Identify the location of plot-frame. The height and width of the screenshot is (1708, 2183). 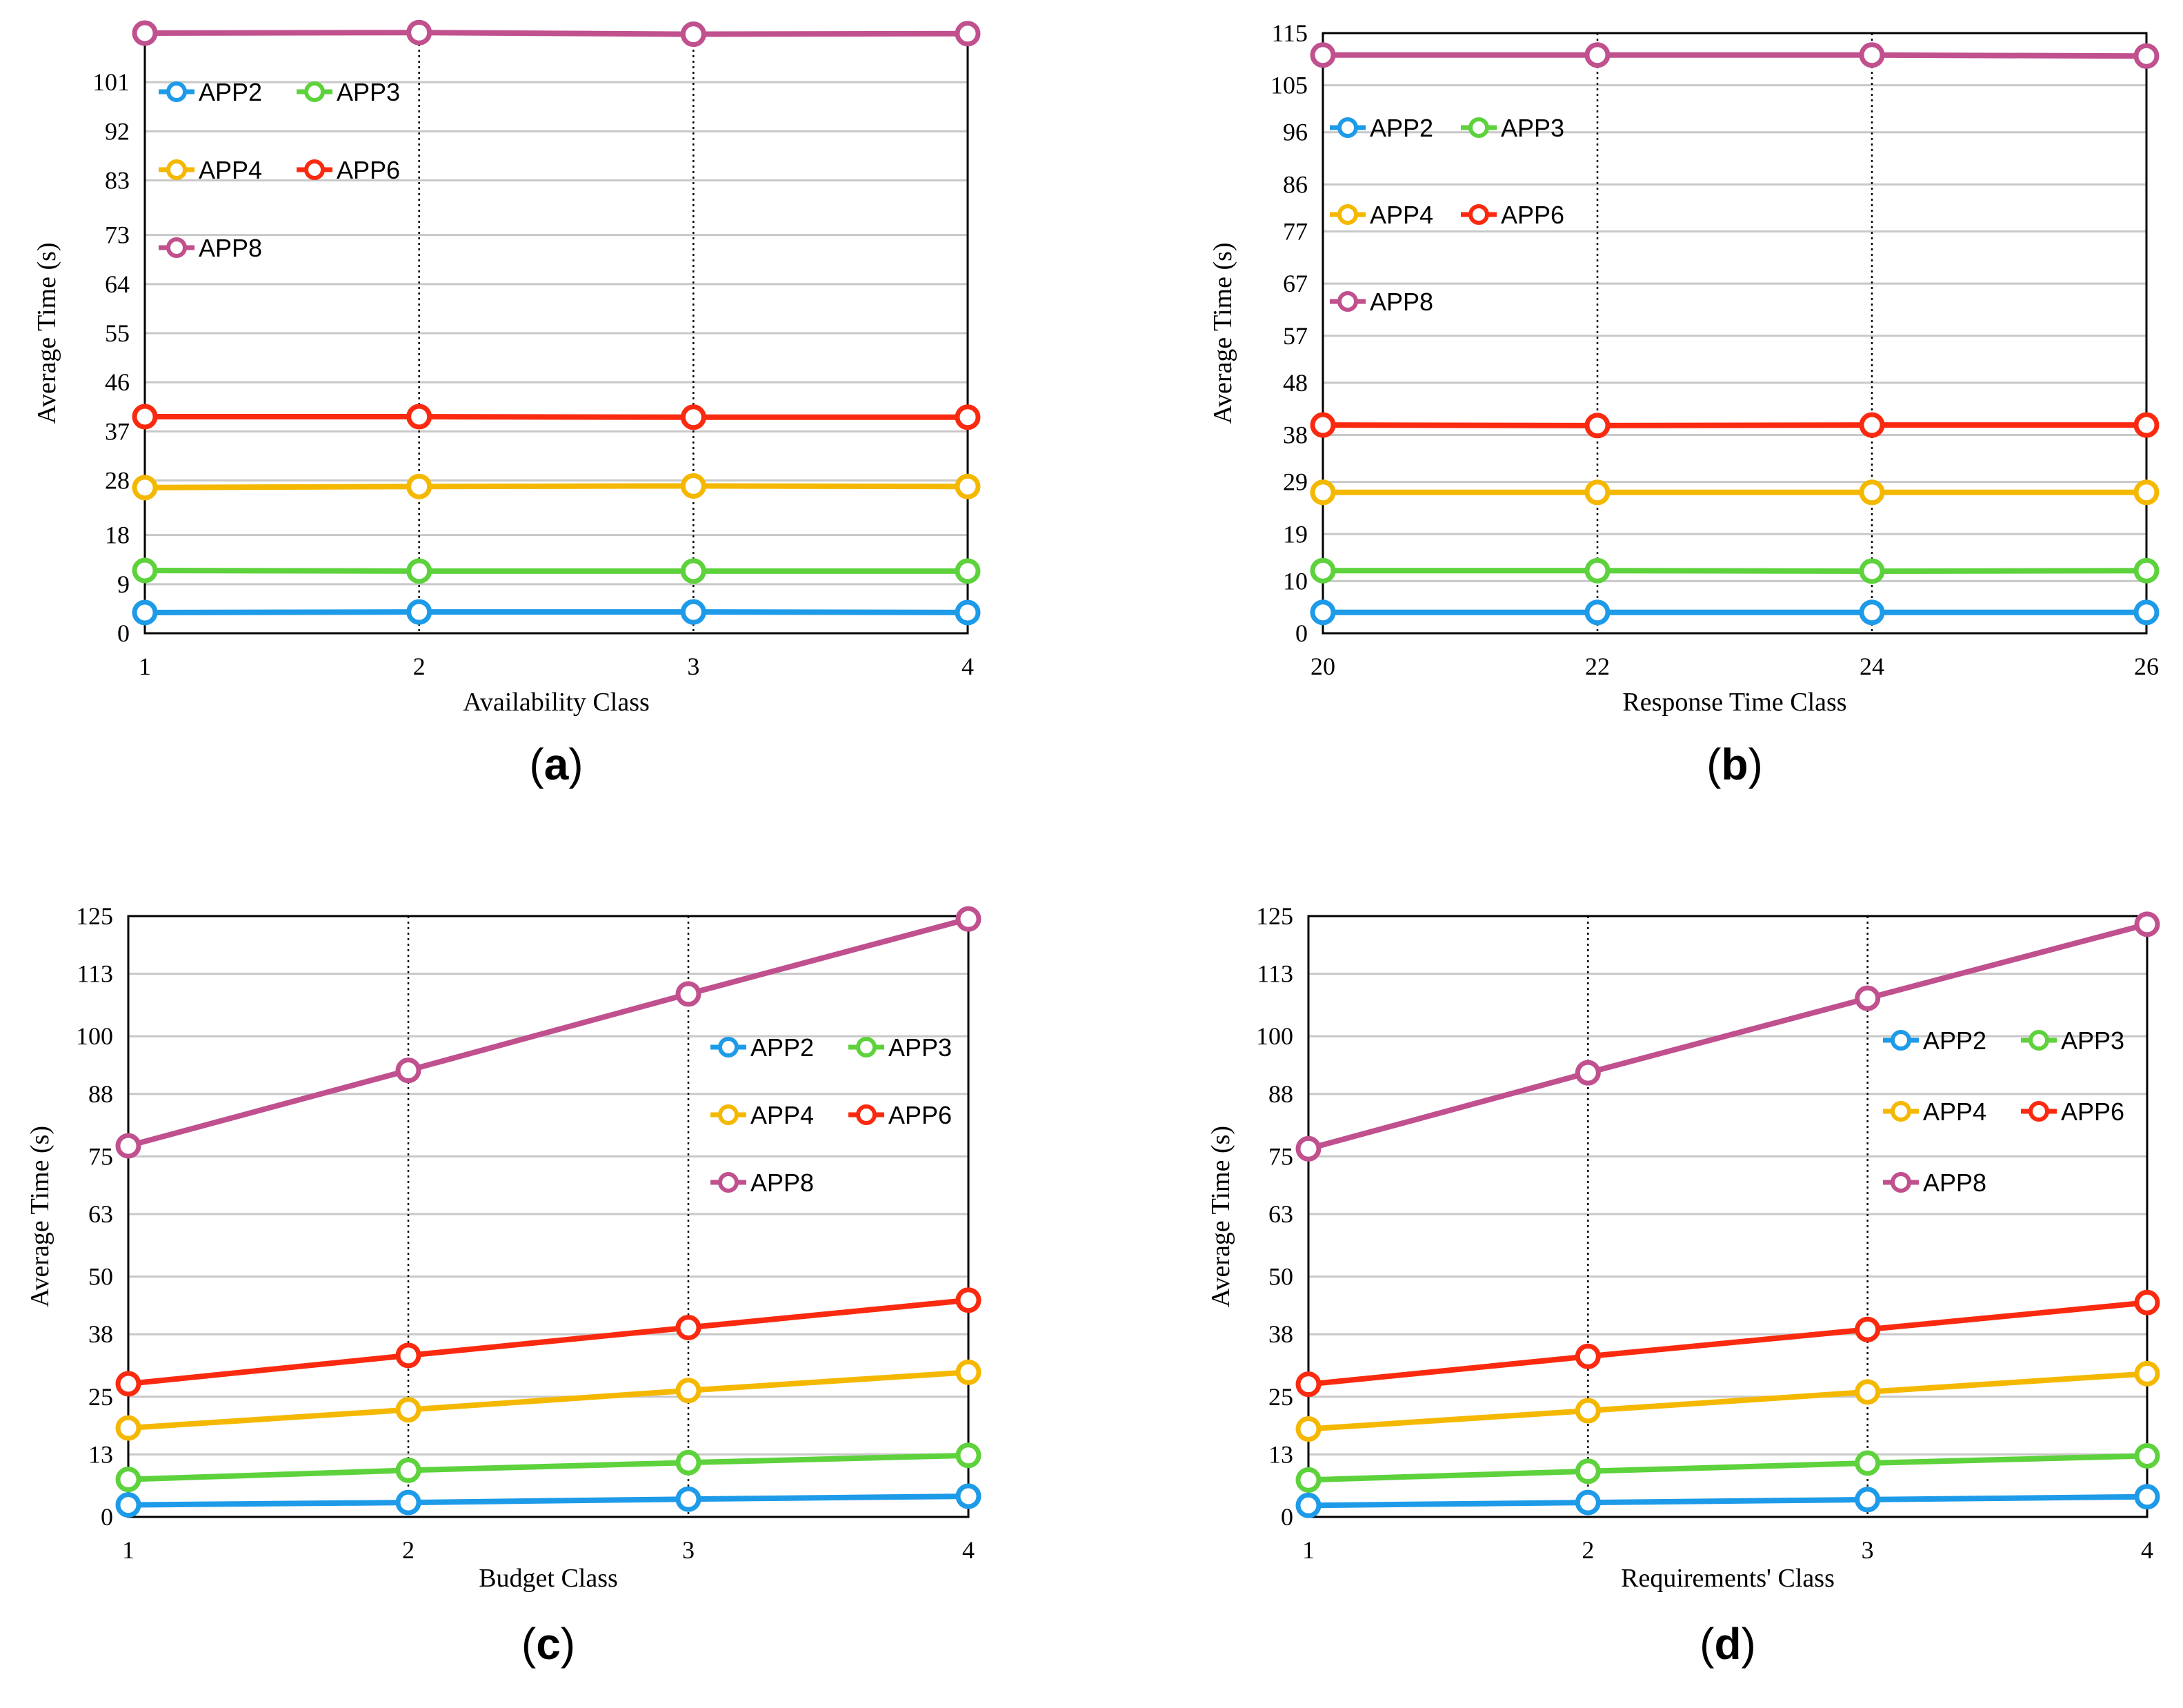
(549, 1216).